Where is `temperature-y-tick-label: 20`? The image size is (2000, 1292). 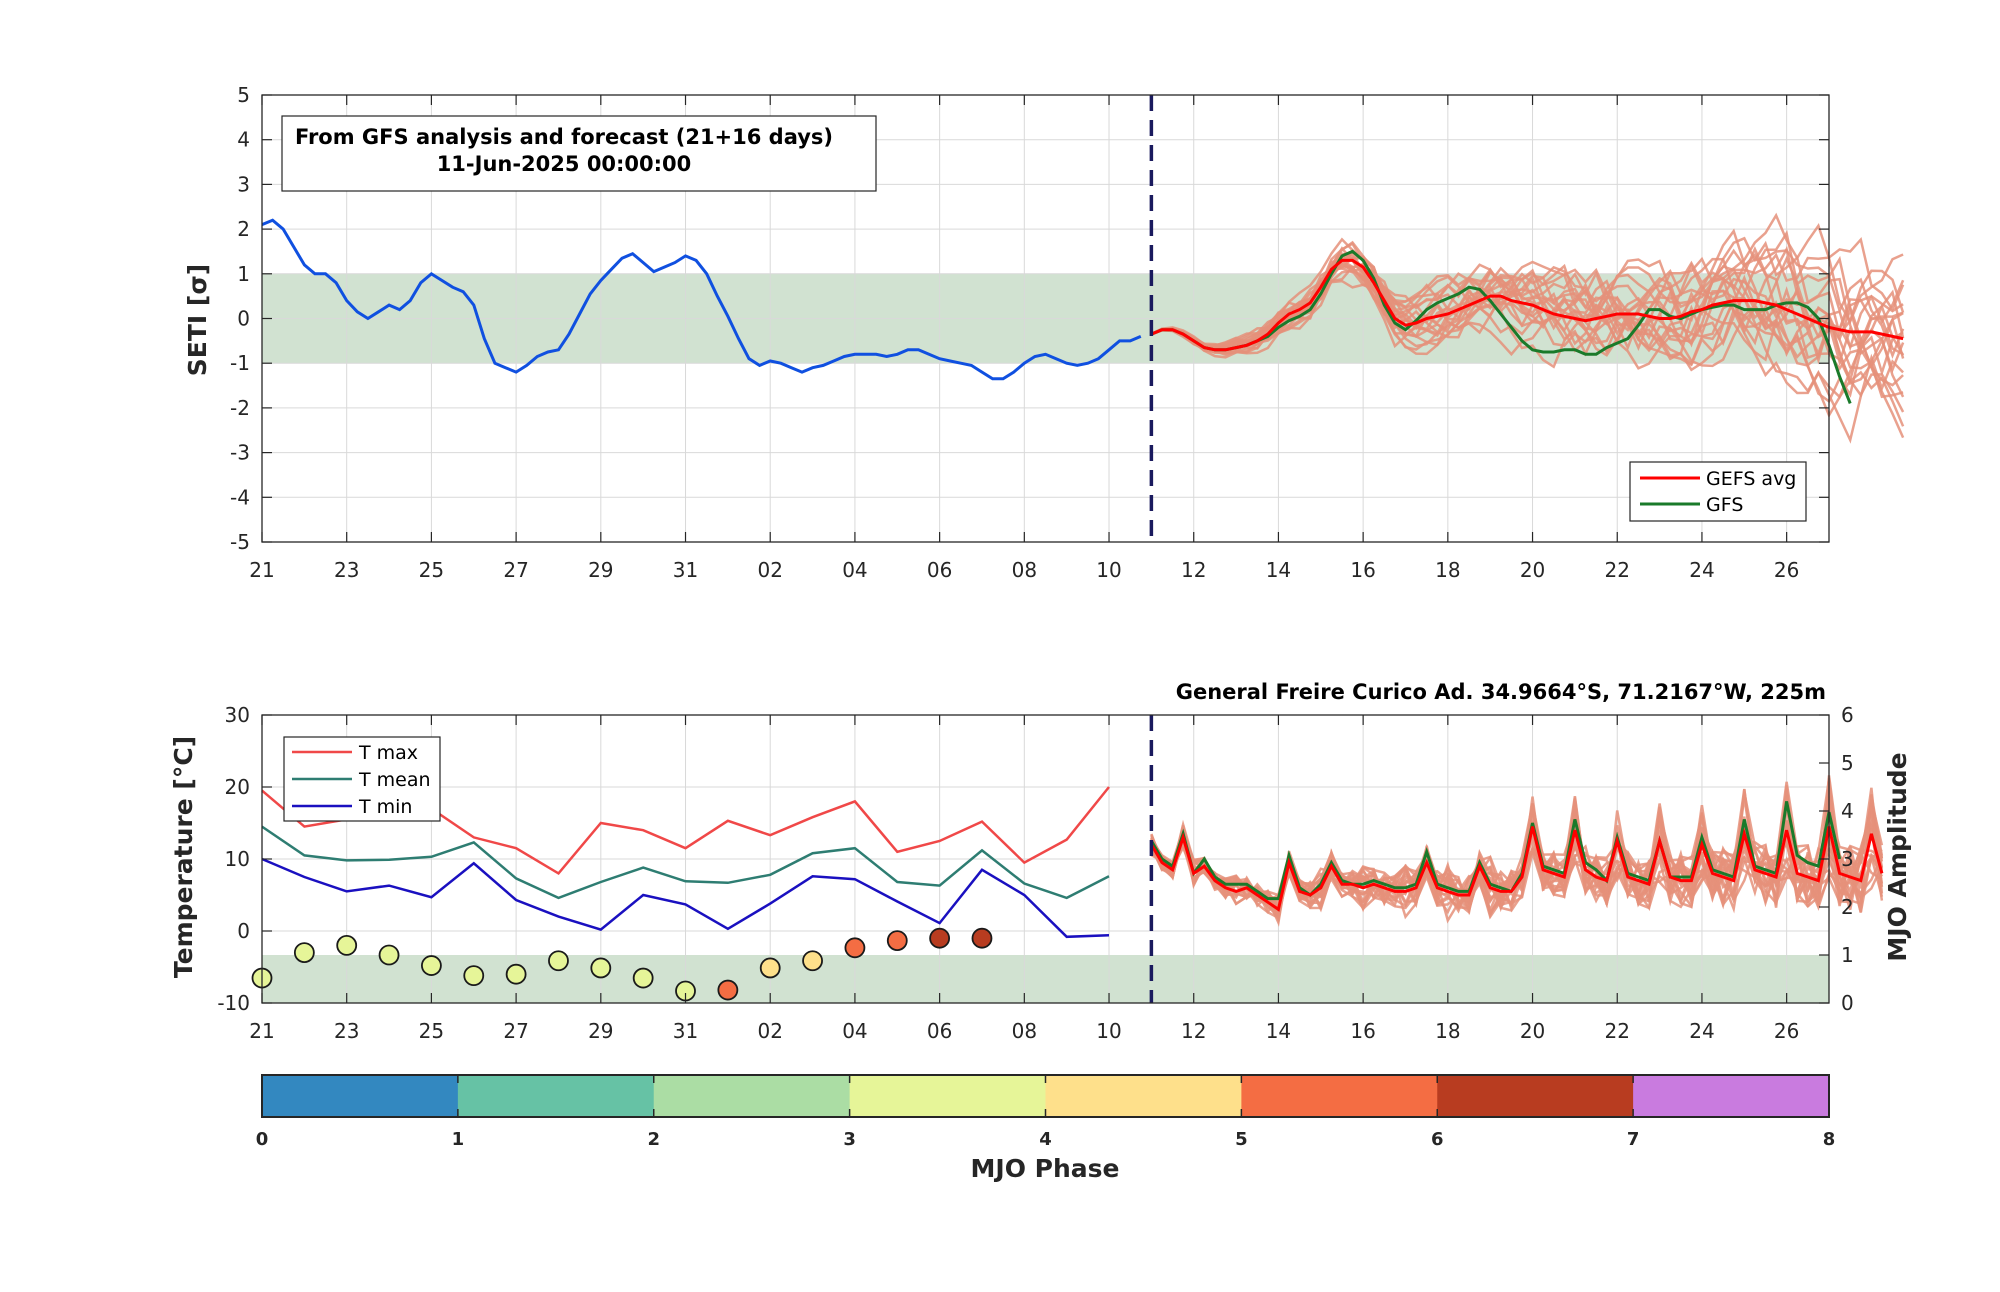
temperature-y-tick-label: 20 is located at coordinates (237, 787).